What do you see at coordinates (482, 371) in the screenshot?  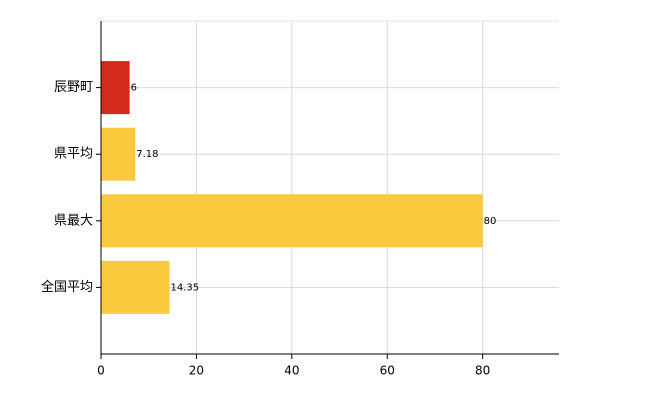 I see `x-tick-label: 80` at bounding box center [482, 371].